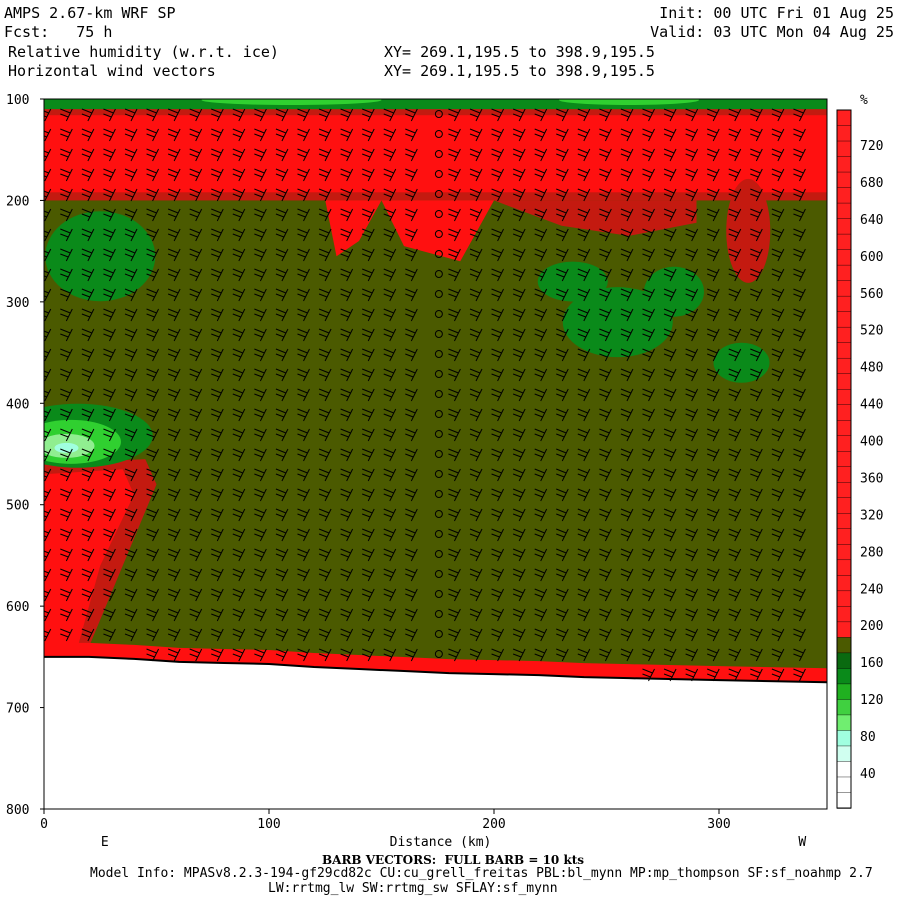  Describe the element at coordinates (17, 100) in the screenshot. I see `y-tick-label: 100` at that location.